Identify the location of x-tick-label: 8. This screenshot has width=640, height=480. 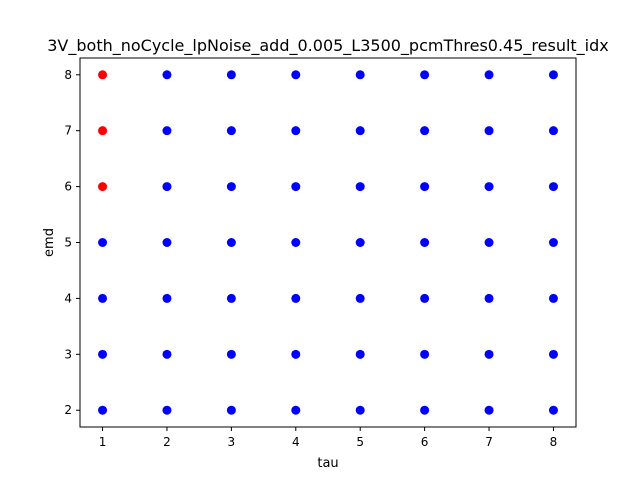
(554, 442).